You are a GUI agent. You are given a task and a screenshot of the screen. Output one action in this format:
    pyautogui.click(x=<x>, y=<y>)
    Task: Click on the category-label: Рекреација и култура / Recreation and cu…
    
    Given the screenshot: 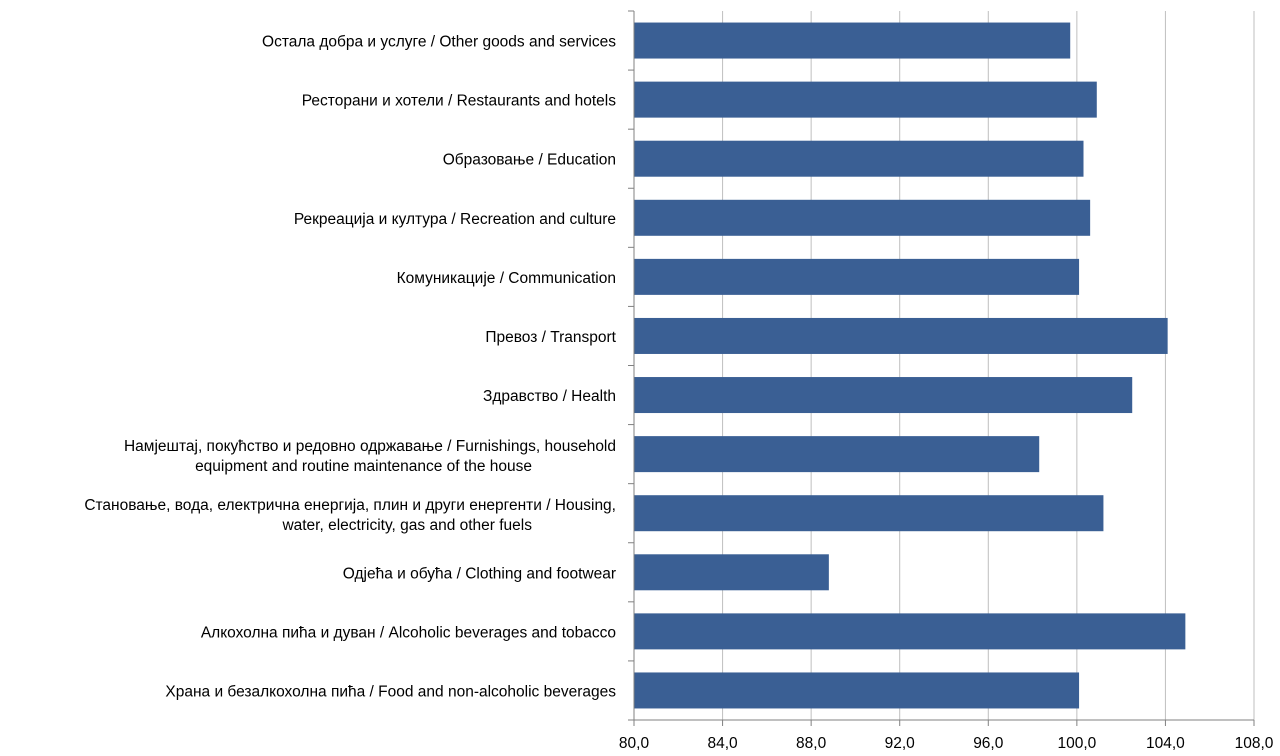 What is the action you would take?
    pyautogui.click(x=455, y=219)
    